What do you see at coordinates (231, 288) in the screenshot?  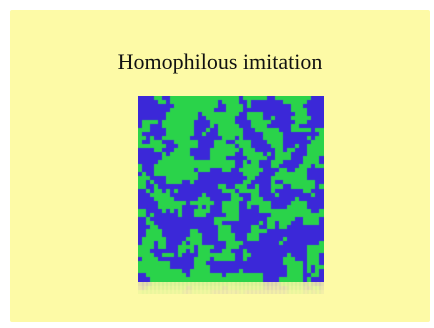 I see `simulation-grid-reflection` at bounding box center [231, 288].